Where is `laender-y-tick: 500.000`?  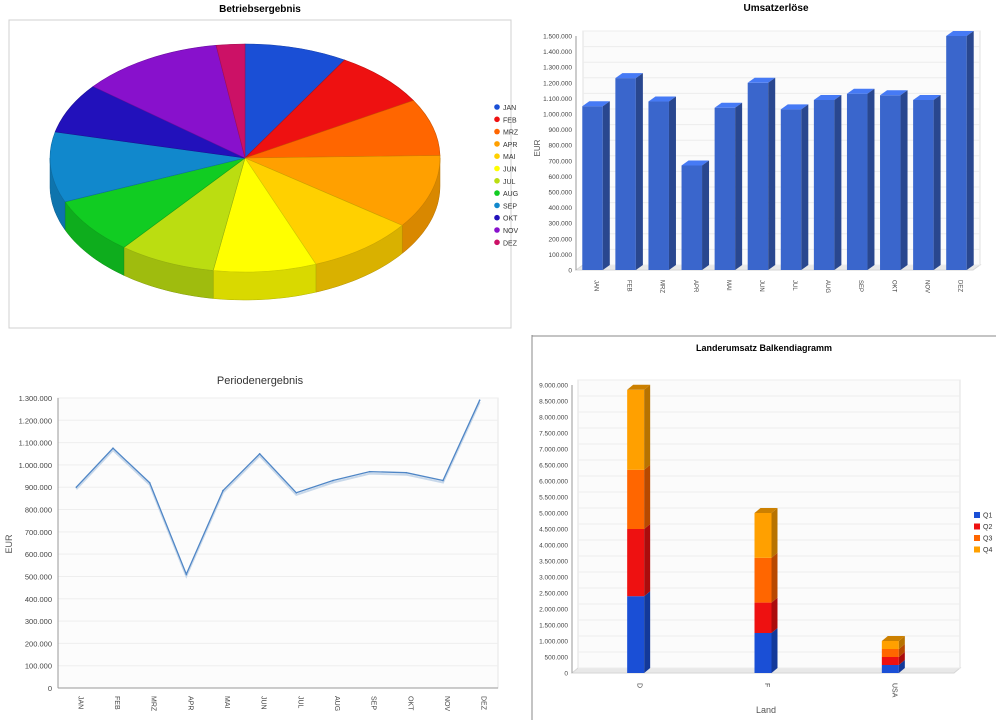
laender-y-tick: 500.000 is located at coordinates (557, 658).